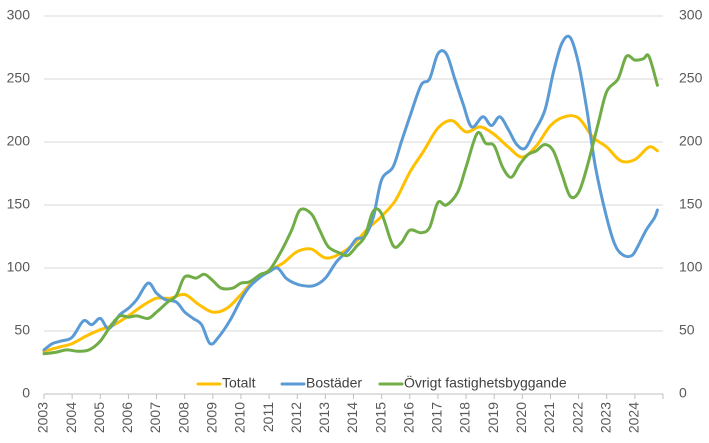 Image resolution: width=709 pixels, height=443 pixels. Describe the element at coordinates (465, 417) in the screenshot. I see `x-tick-label: 2018` at that location.